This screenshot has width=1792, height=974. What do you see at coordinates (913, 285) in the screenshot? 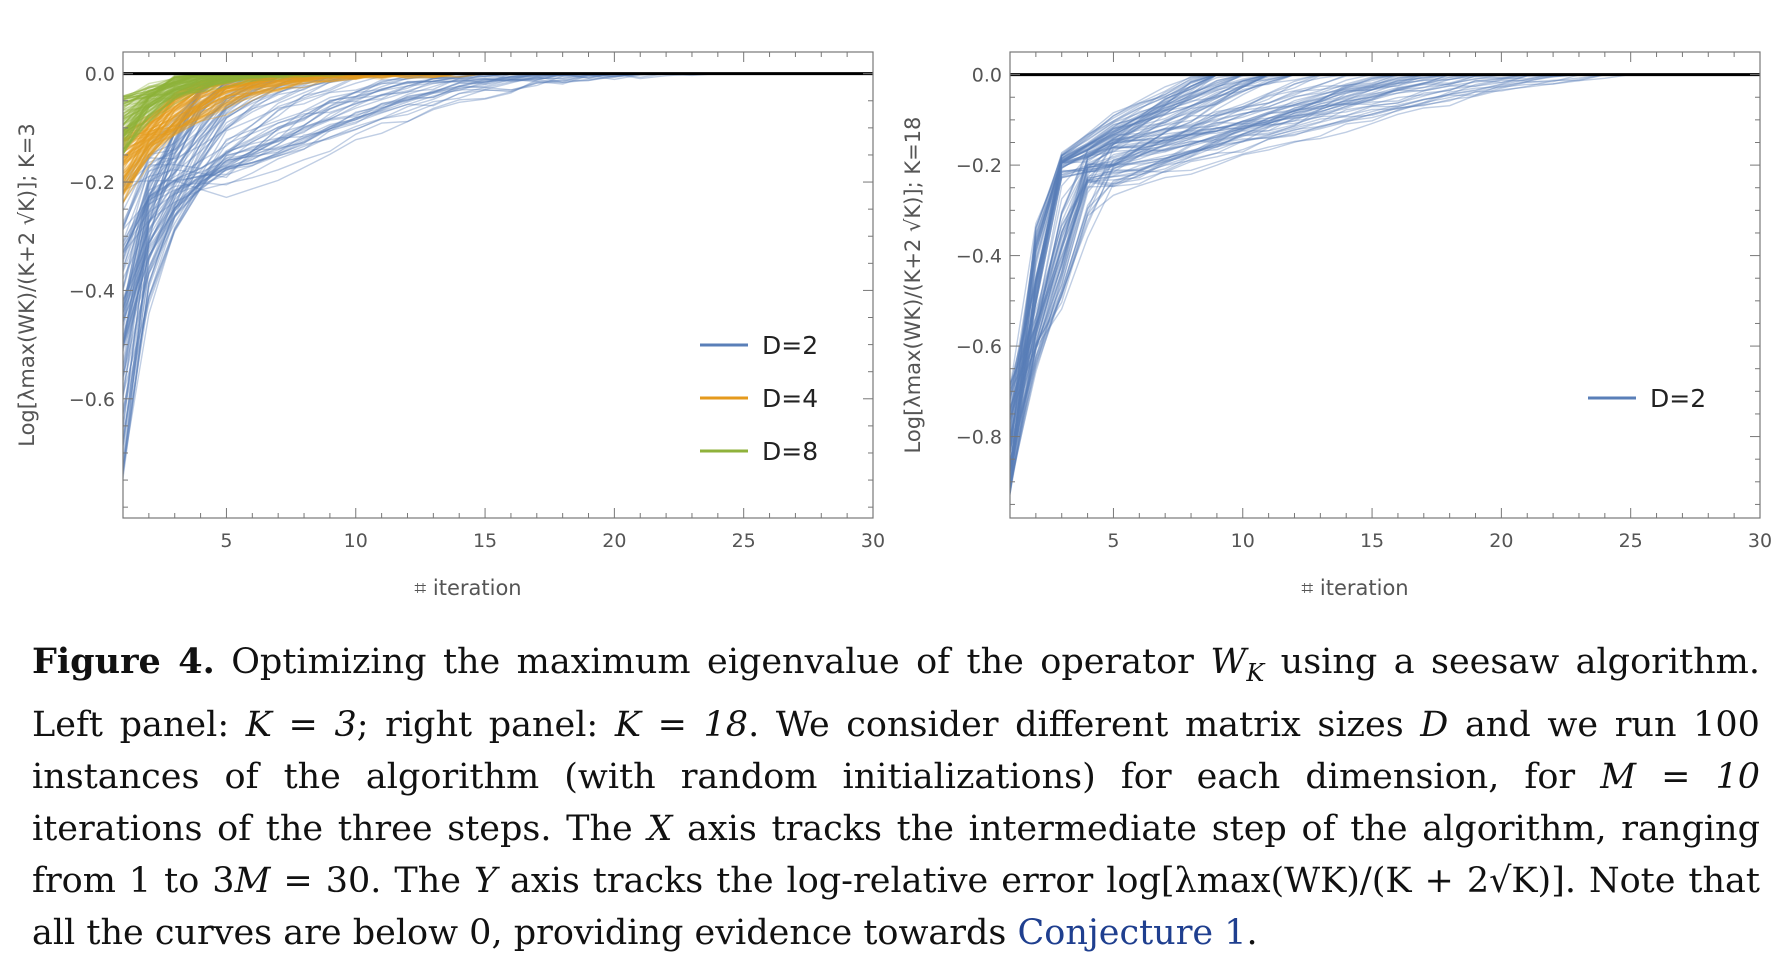
I see `y-axis-title: Log[λmax(WK)/(K+2 √K)]; K=18` at bounding box center [913, 285].